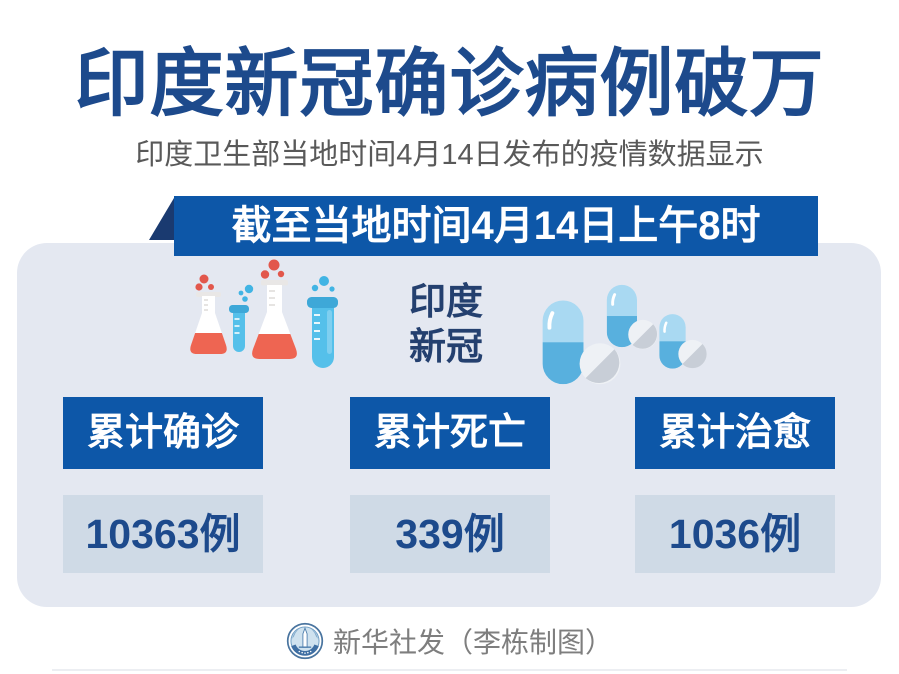 This screenshot has height=674, width=899. I want to click on panel-label: 印度 新冠, so click(446, 324).